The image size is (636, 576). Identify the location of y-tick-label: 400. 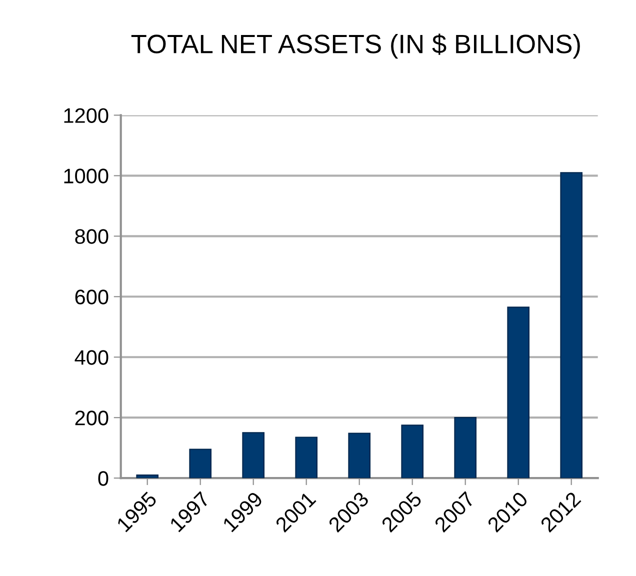
(91, 357).